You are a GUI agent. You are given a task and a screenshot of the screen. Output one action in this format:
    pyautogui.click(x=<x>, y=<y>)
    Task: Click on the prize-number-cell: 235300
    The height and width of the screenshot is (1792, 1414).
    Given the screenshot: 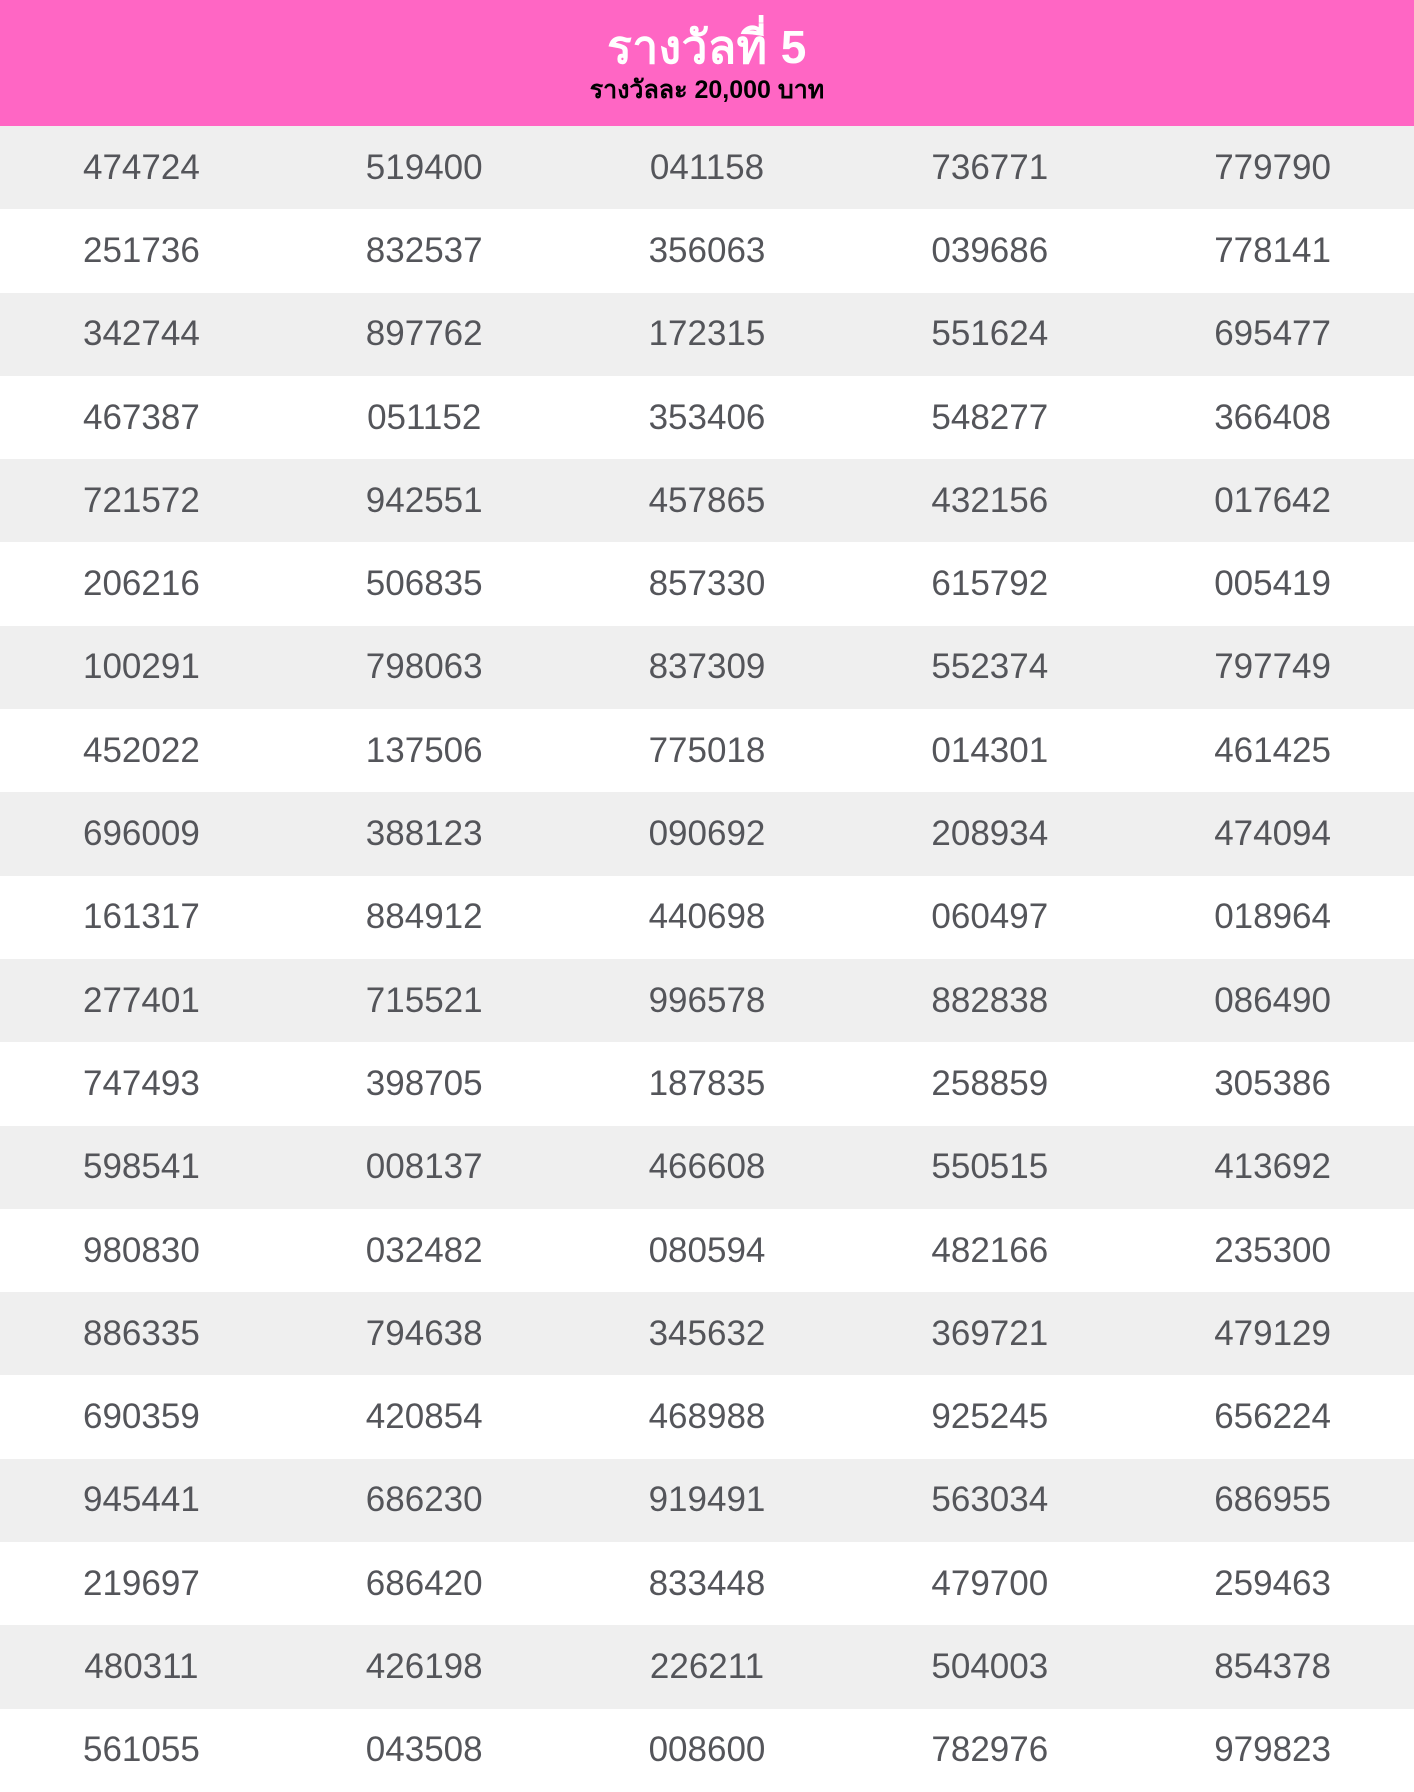 What is the action you would take?
    pyautogui.click(x=1272, y=1250)
    